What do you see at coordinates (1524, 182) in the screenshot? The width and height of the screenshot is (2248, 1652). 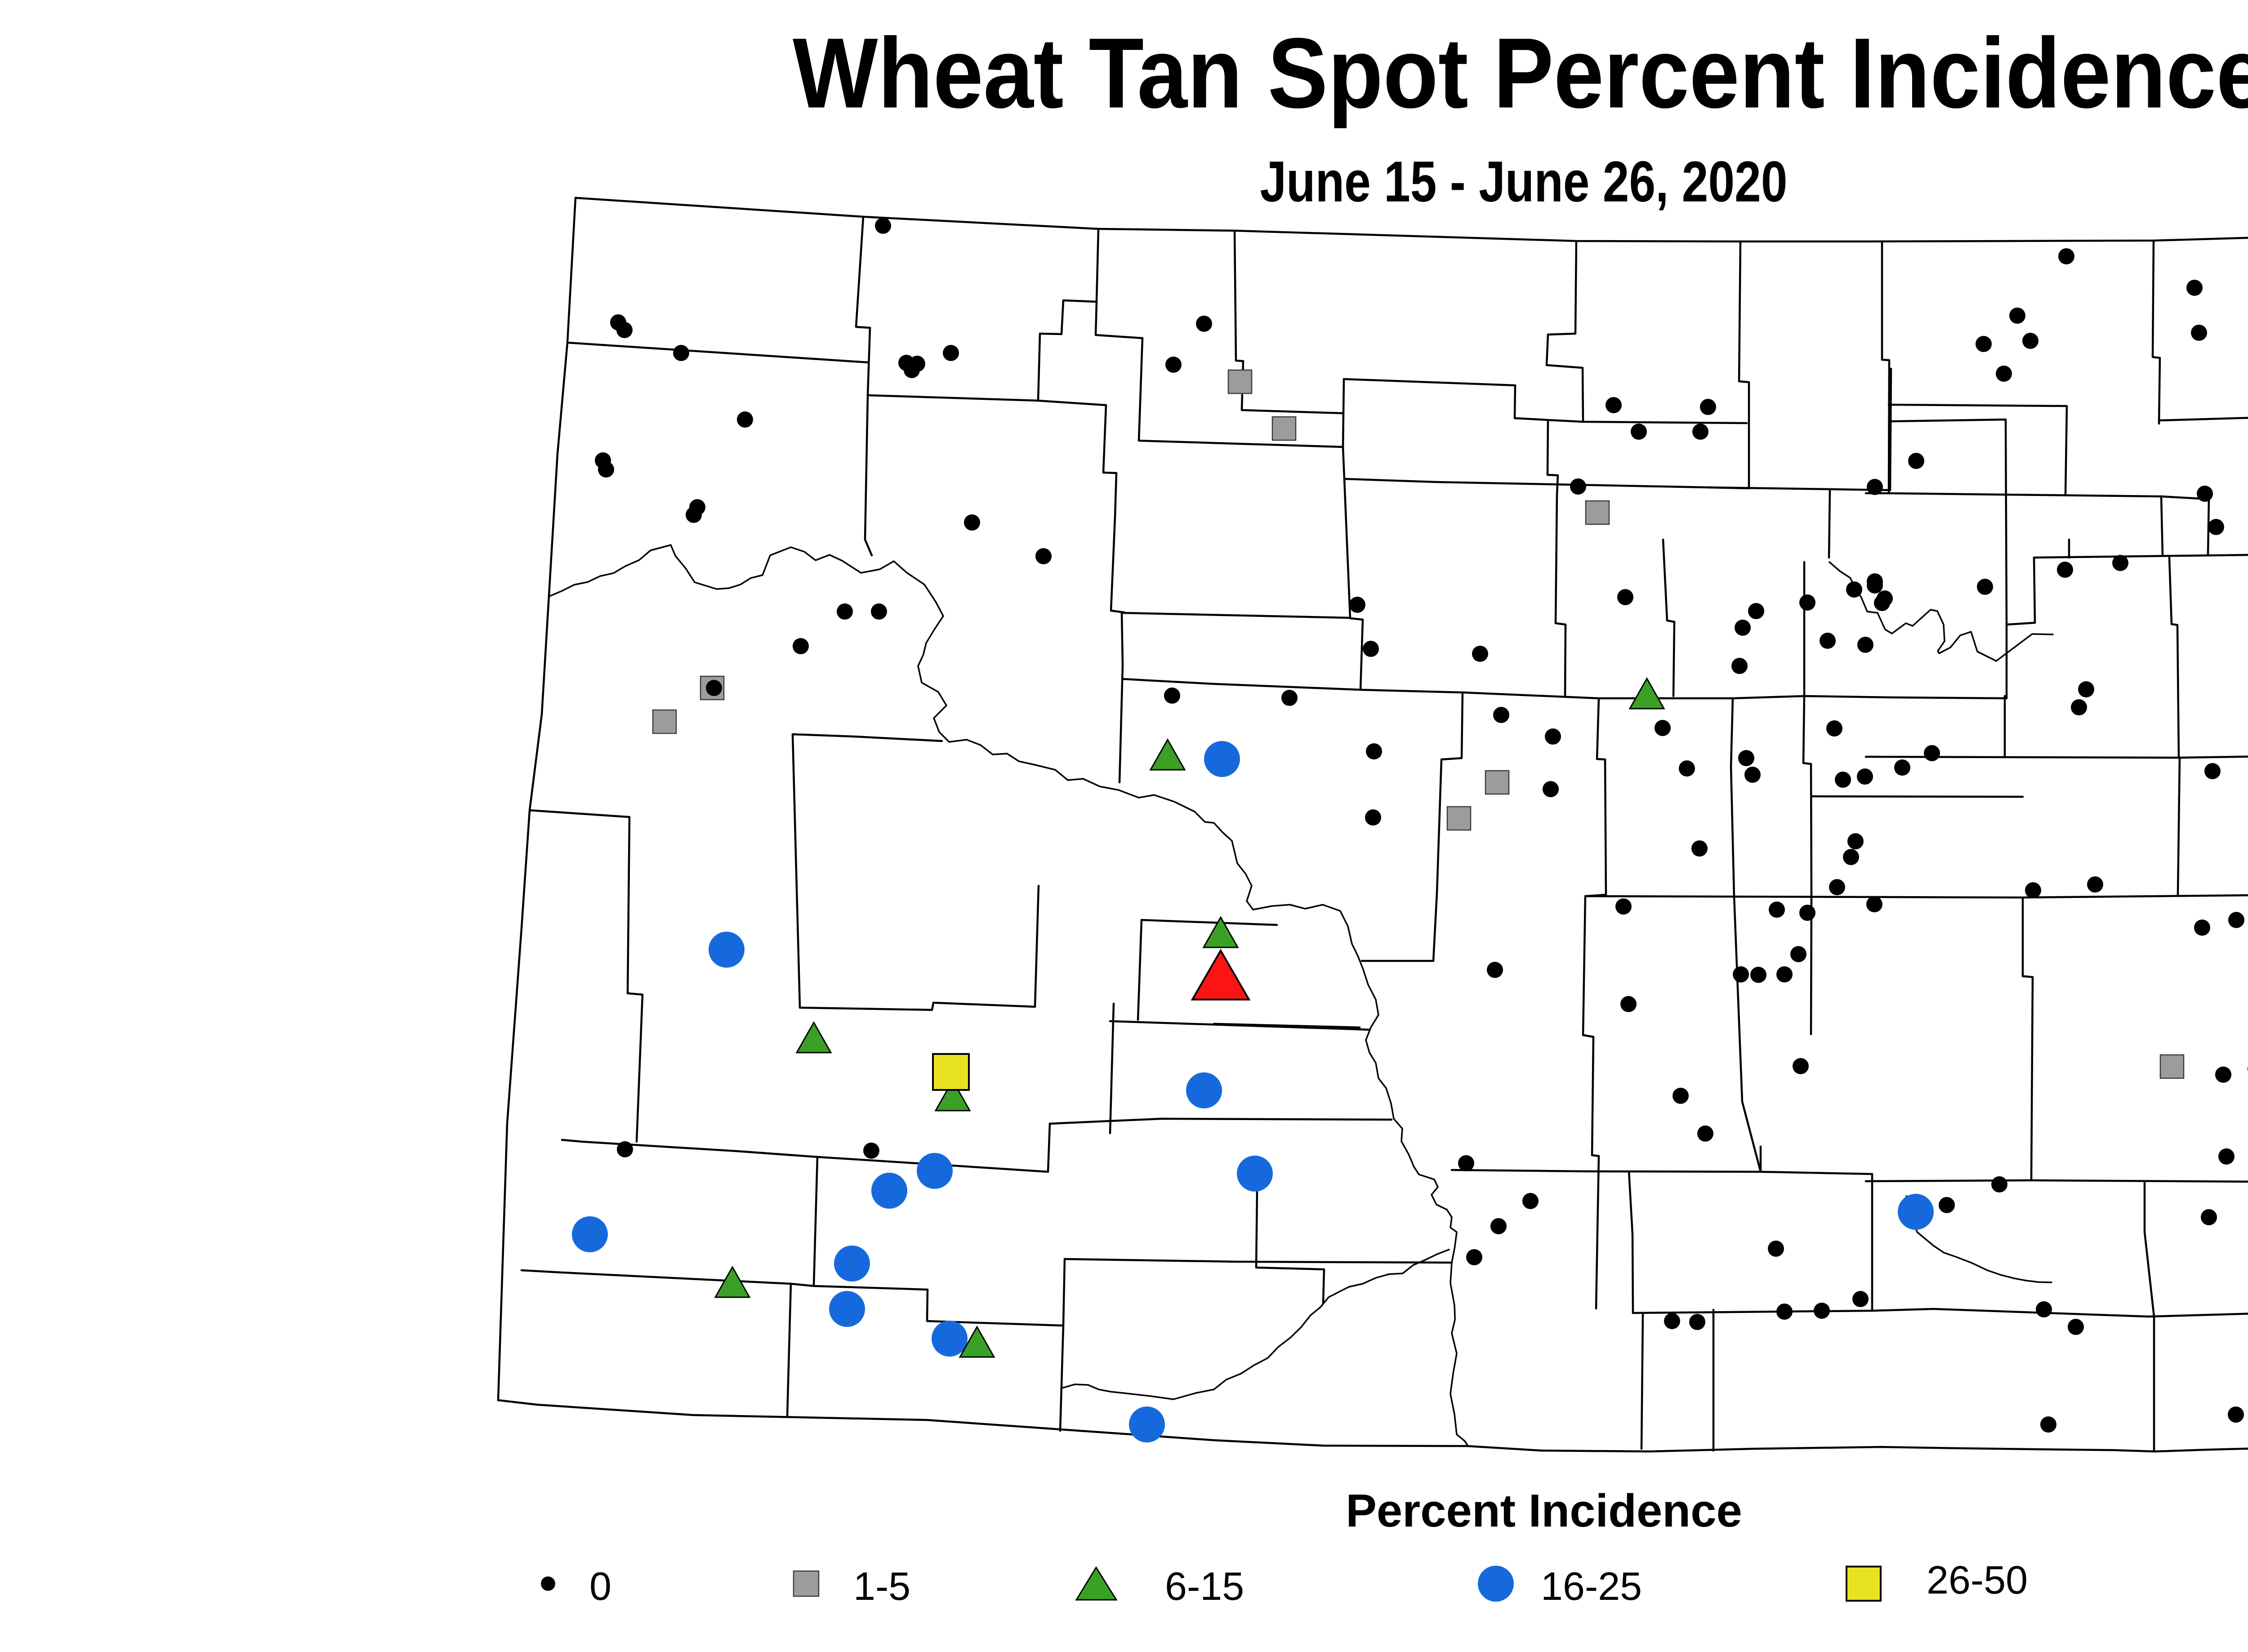 I see `svg-text: June 15 - June 26, 2020` at bounding box center [1524, 182].